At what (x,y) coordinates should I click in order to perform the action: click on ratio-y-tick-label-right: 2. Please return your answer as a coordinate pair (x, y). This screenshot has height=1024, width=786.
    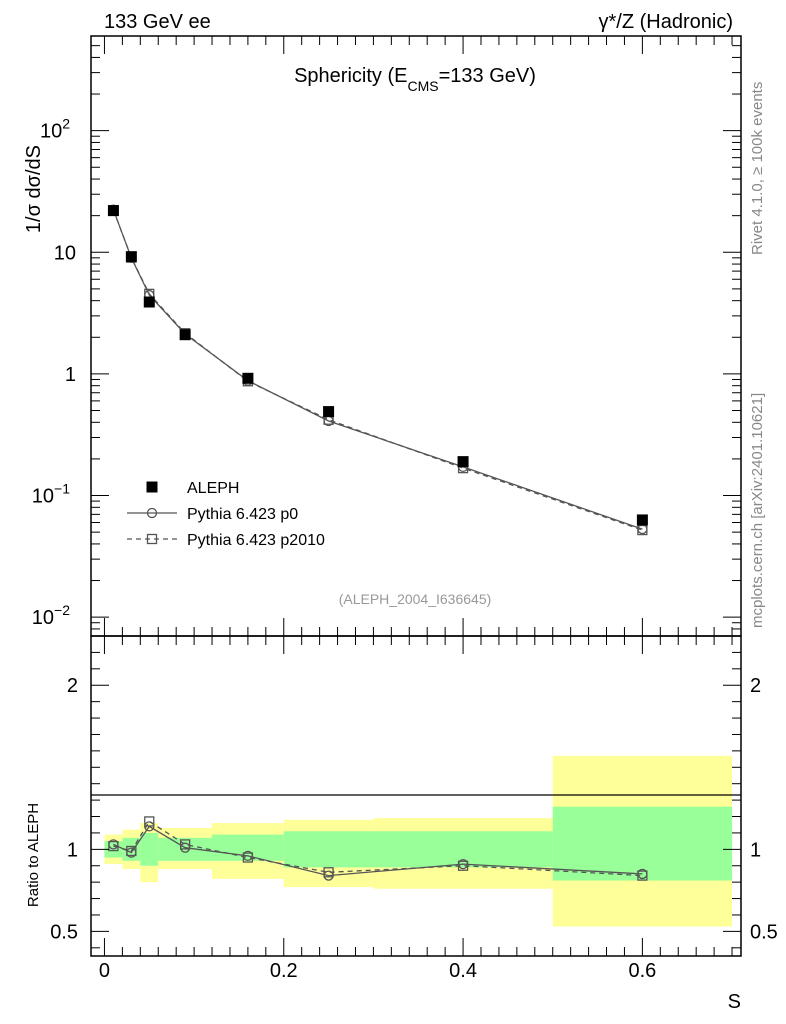
    Looking at the image, I should click on (755, 686).